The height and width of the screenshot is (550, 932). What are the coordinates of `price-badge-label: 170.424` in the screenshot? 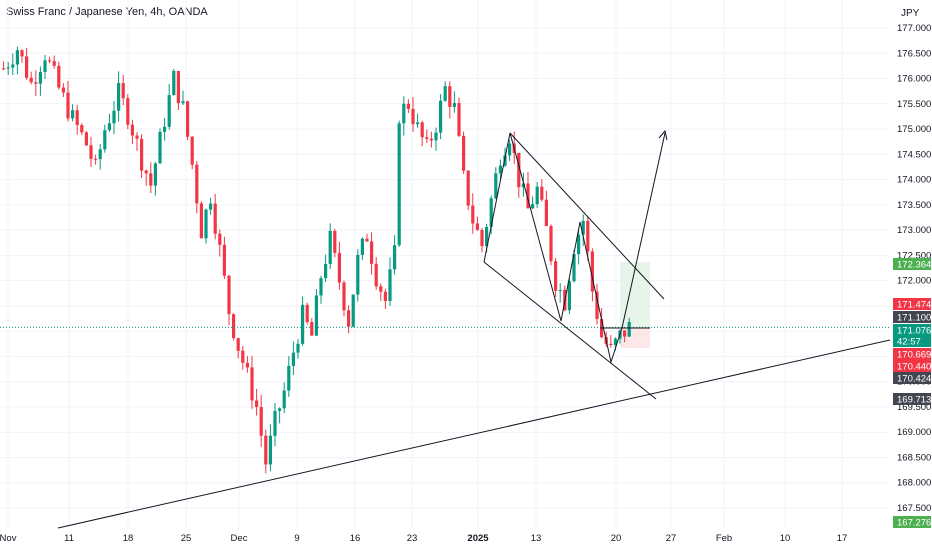 It's located at (914, 379).